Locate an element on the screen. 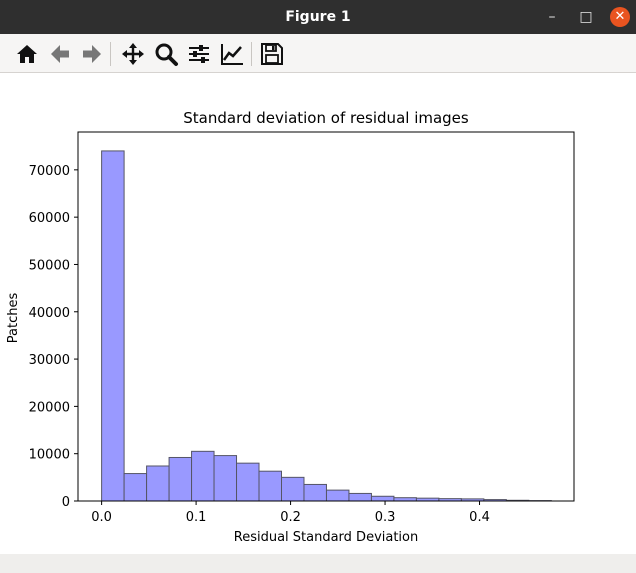 The image size is (636, 573). home-icon is located at coordinates (27, 54).